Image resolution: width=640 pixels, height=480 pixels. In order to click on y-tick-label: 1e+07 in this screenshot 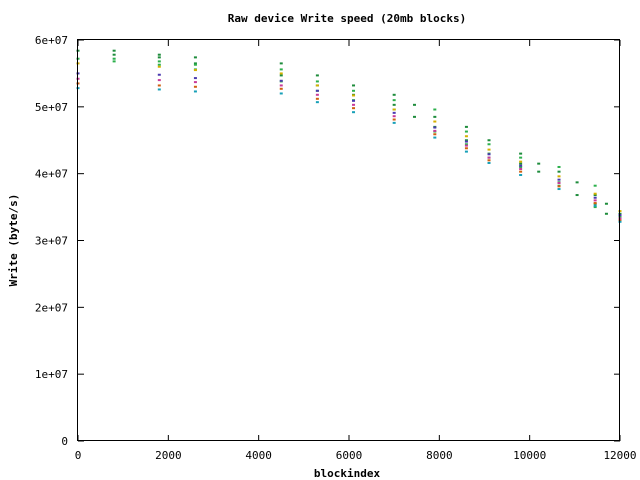, I will do `click(51, 374)`.